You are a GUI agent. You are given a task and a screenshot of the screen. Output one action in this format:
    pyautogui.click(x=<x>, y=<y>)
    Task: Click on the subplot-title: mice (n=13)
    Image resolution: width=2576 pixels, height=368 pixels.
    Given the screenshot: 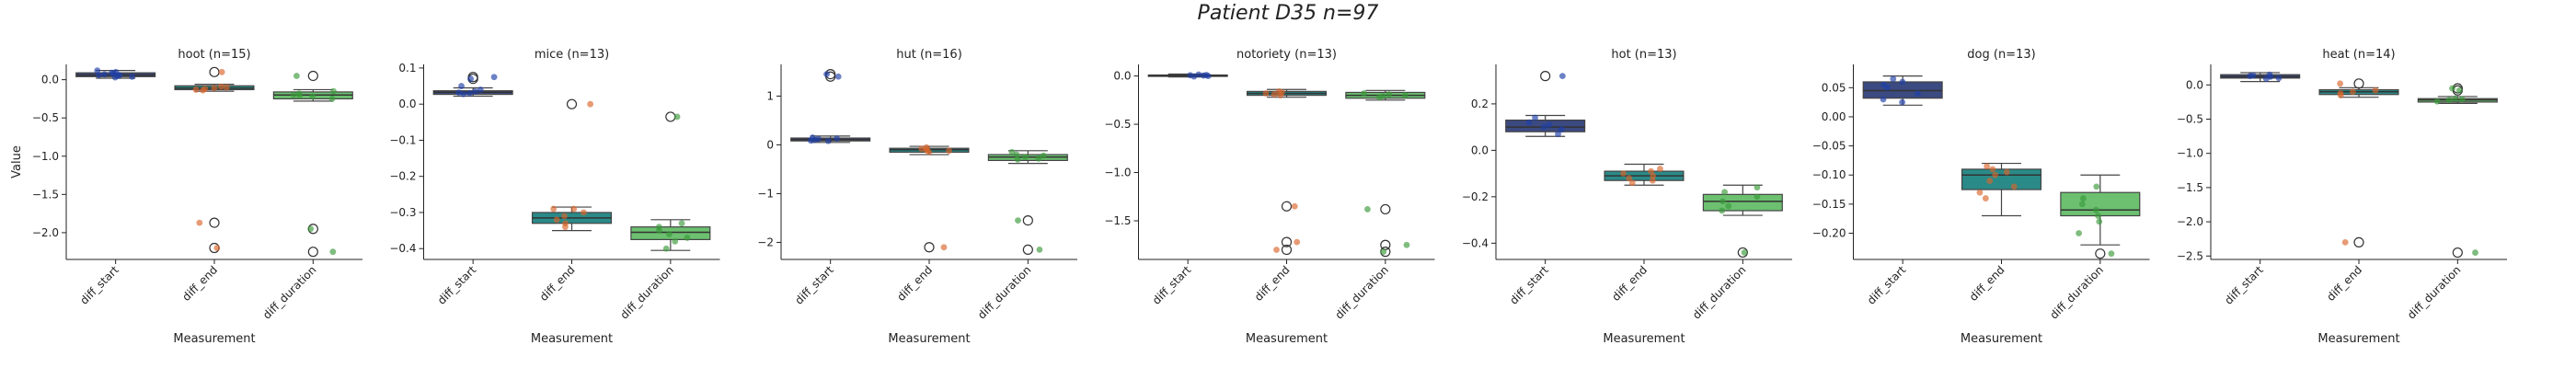 What is the action you would take?
    pyautogui.click(x=572, y=55)
    